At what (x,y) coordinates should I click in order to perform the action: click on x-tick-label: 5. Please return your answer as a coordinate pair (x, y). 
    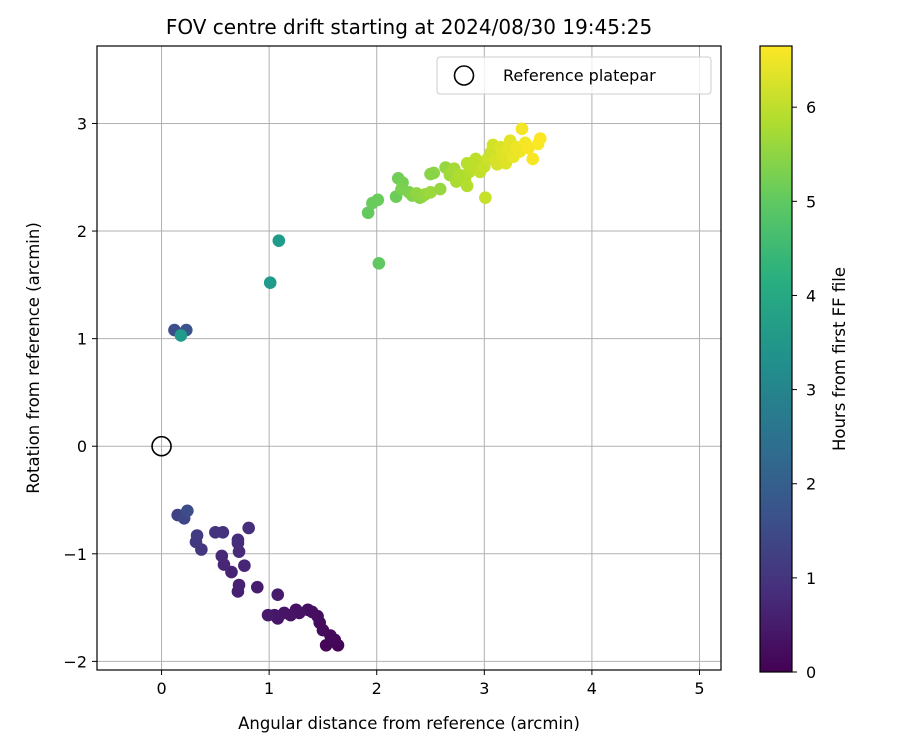
    Looking at the image, I should click on (699, 688).